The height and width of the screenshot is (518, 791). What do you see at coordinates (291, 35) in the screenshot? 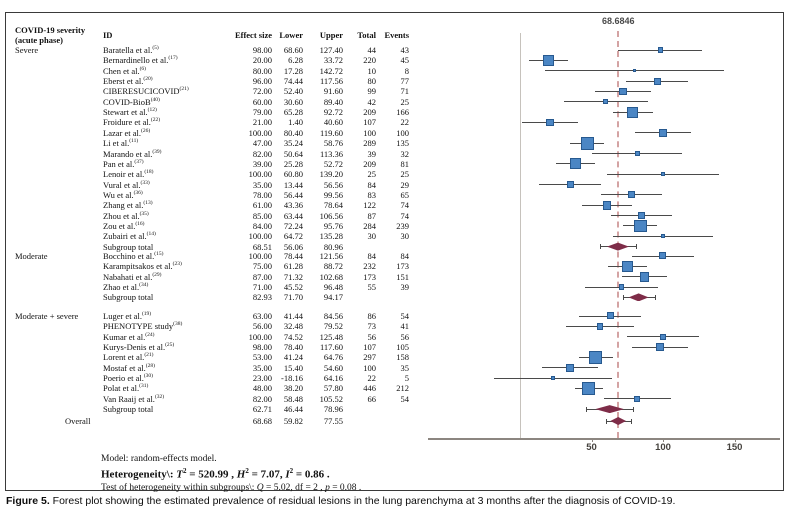
I see `column-header-lower: Lower` at bounding box center [291, 35].